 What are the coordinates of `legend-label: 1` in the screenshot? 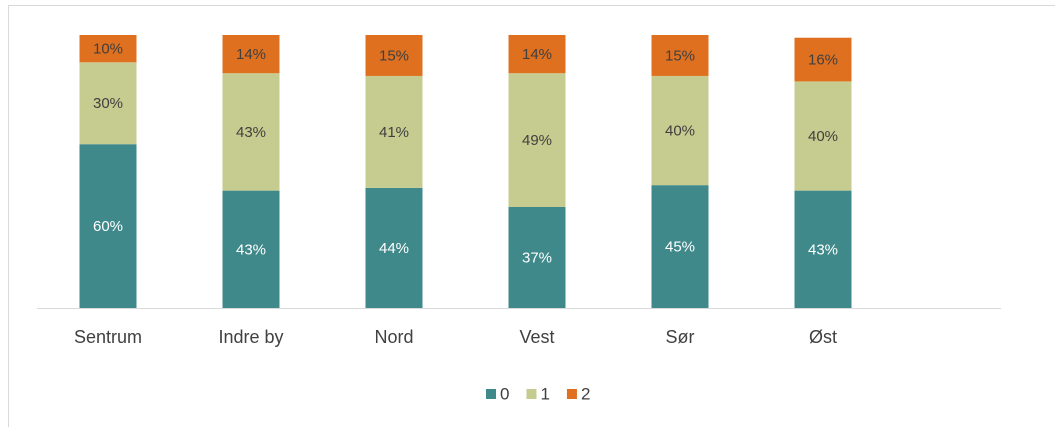 It's located at (544, 393).